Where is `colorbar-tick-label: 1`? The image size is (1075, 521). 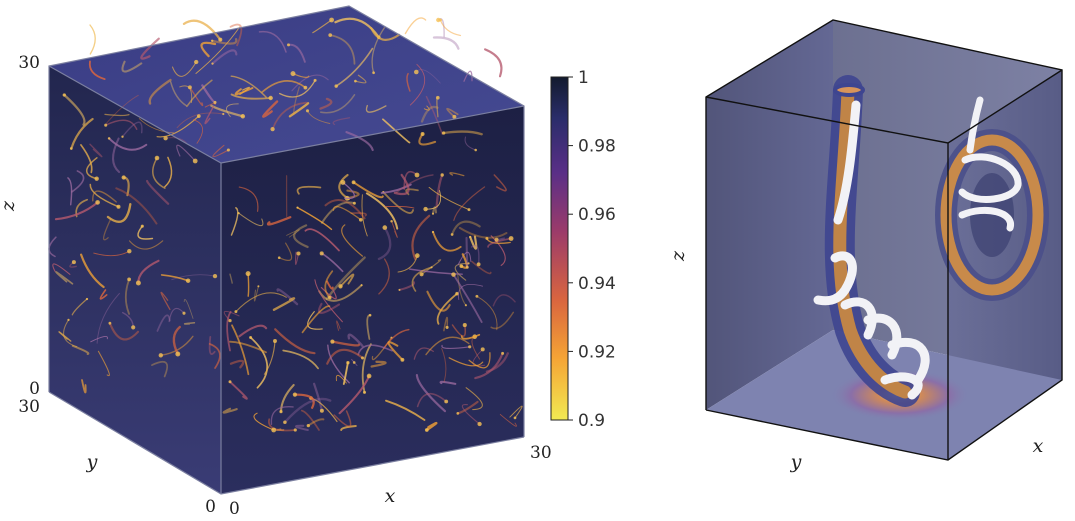
colorbar-tick-label: 1 is located at coordinates (583, 78).